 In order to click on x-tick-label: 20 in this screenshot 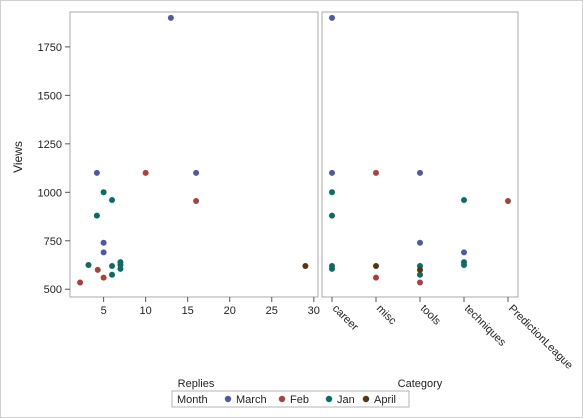, I will do `click(230, 311)`.